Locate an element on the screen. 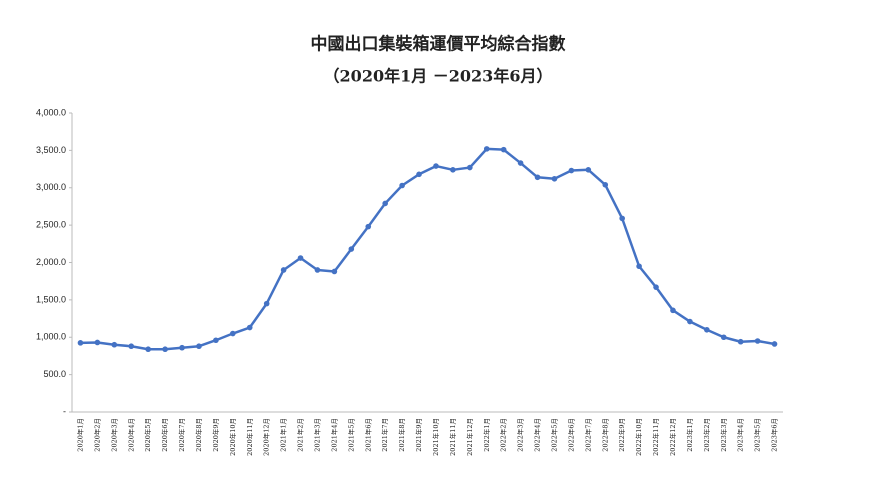  x-tick-label: 2020年2月 is located at coordinates (96, 435).